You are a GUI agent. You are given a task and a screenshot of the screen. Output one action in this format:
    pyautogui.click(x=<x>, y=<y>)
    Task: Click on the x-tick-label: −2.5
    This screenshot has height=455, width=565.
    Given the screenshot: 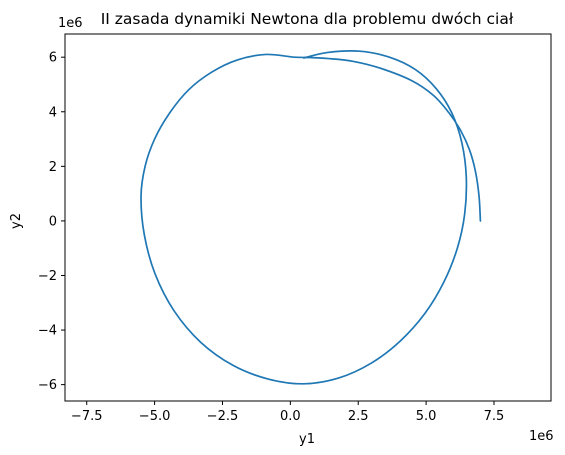 What is the action you would take?
    pyautogui.click(x=223, y=416)
    